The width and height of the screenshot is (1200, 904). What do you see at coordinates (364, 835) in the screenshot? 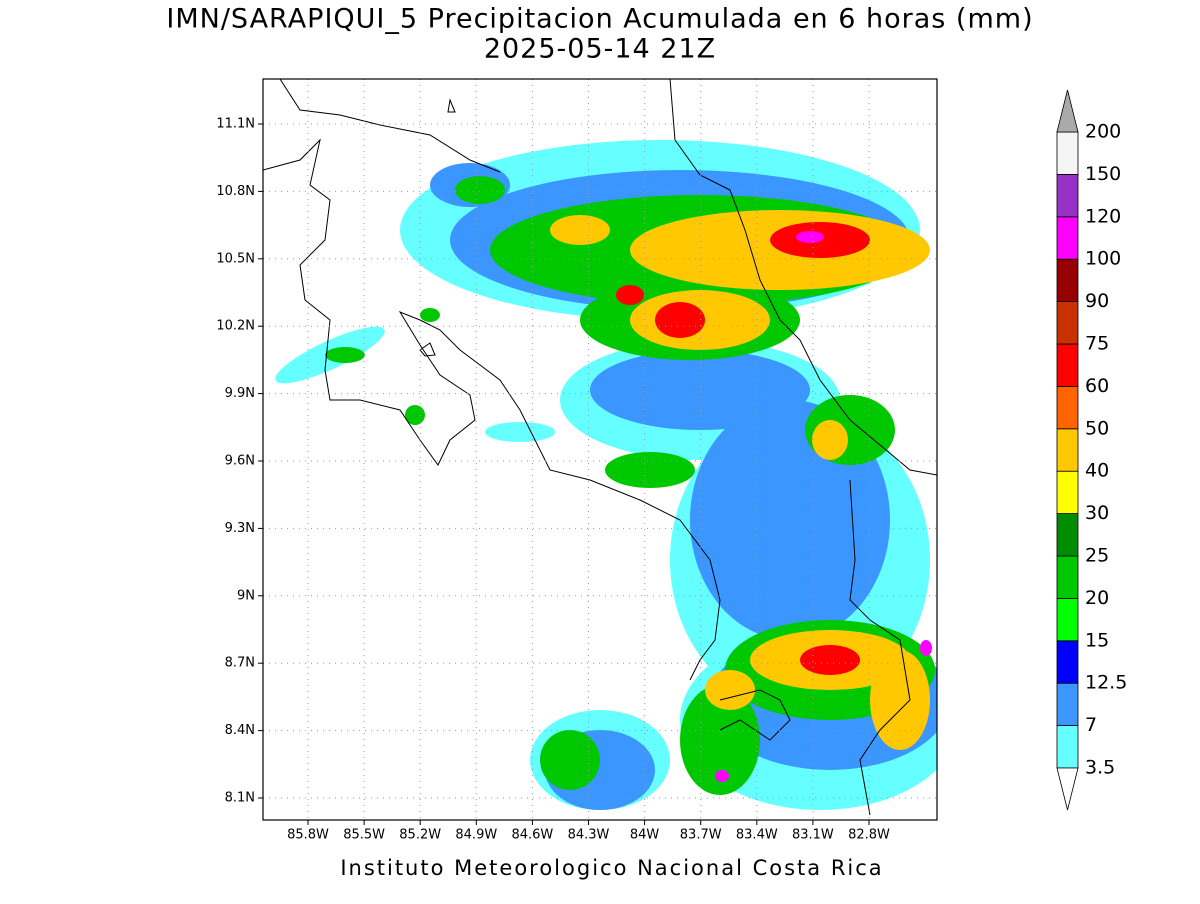
I see `lon-label: 85.5W` at bounding box center [364, 835].